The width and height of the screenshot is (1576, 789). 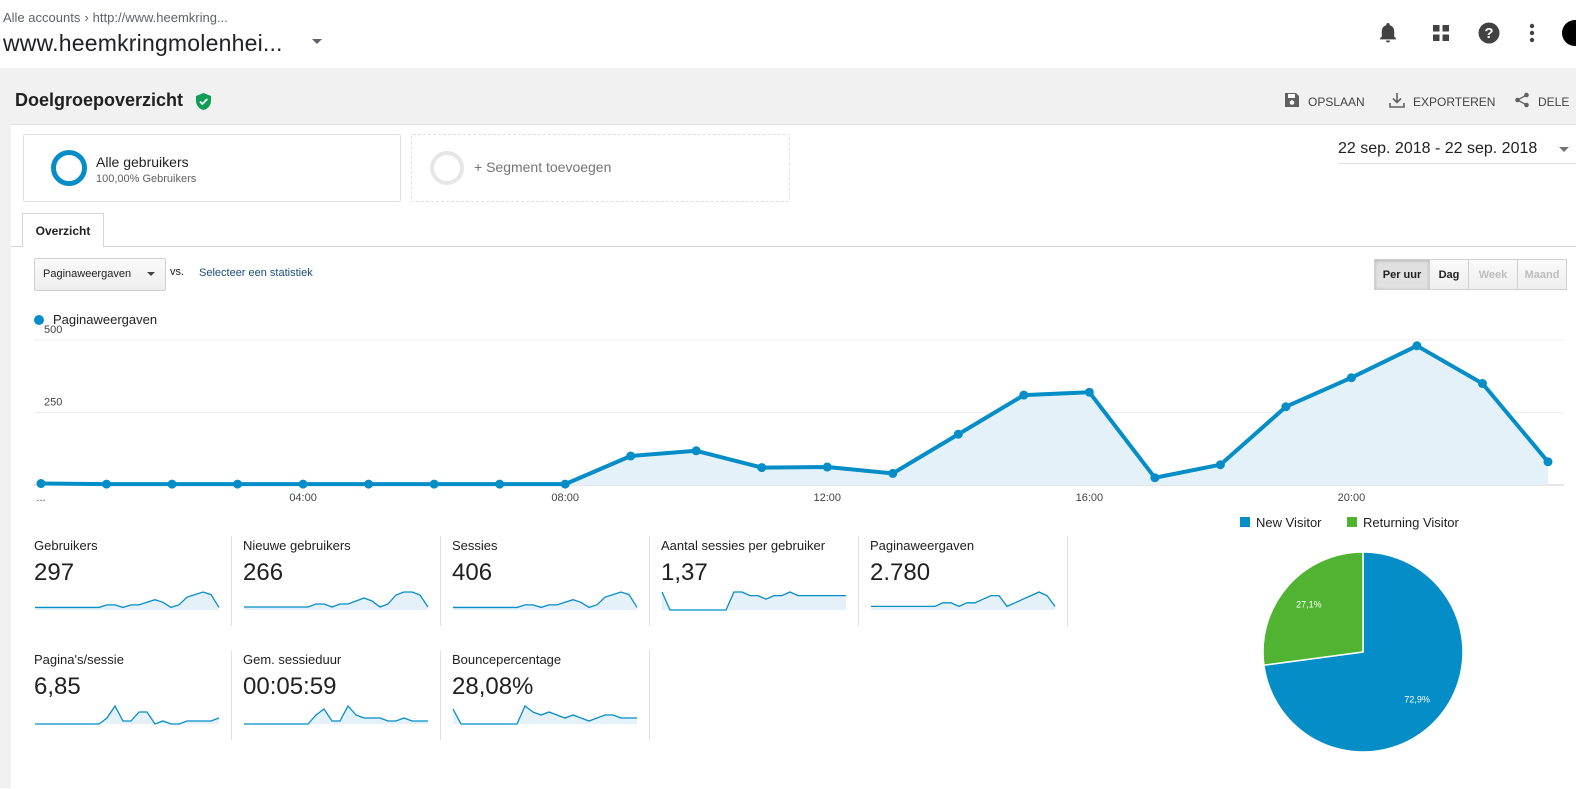 What do you see at coordinates (765, 580) in the screenshot?
I see `metric-tile: Aantal sessies per gebruiker 1,37` at bounding box center [765, 580].